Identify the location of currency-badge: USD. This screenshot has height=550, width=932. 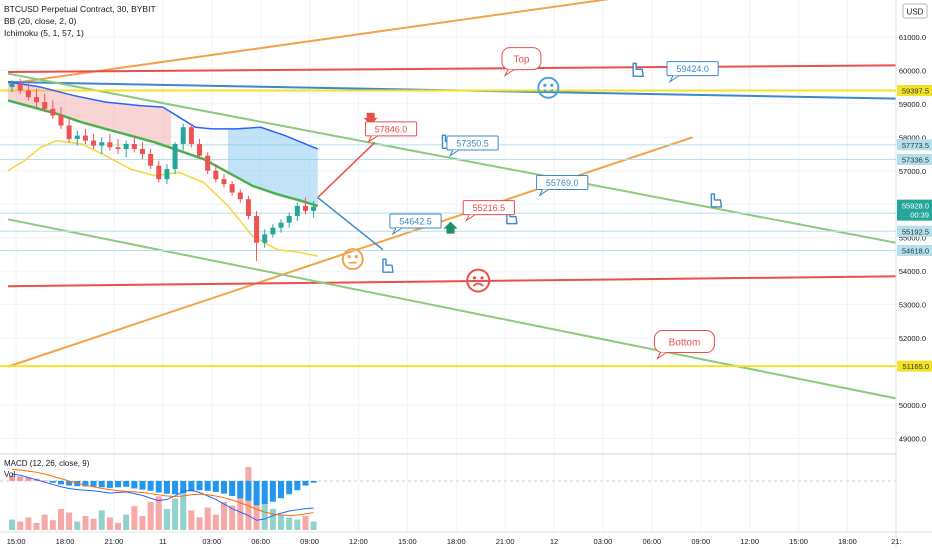
(915, 11).